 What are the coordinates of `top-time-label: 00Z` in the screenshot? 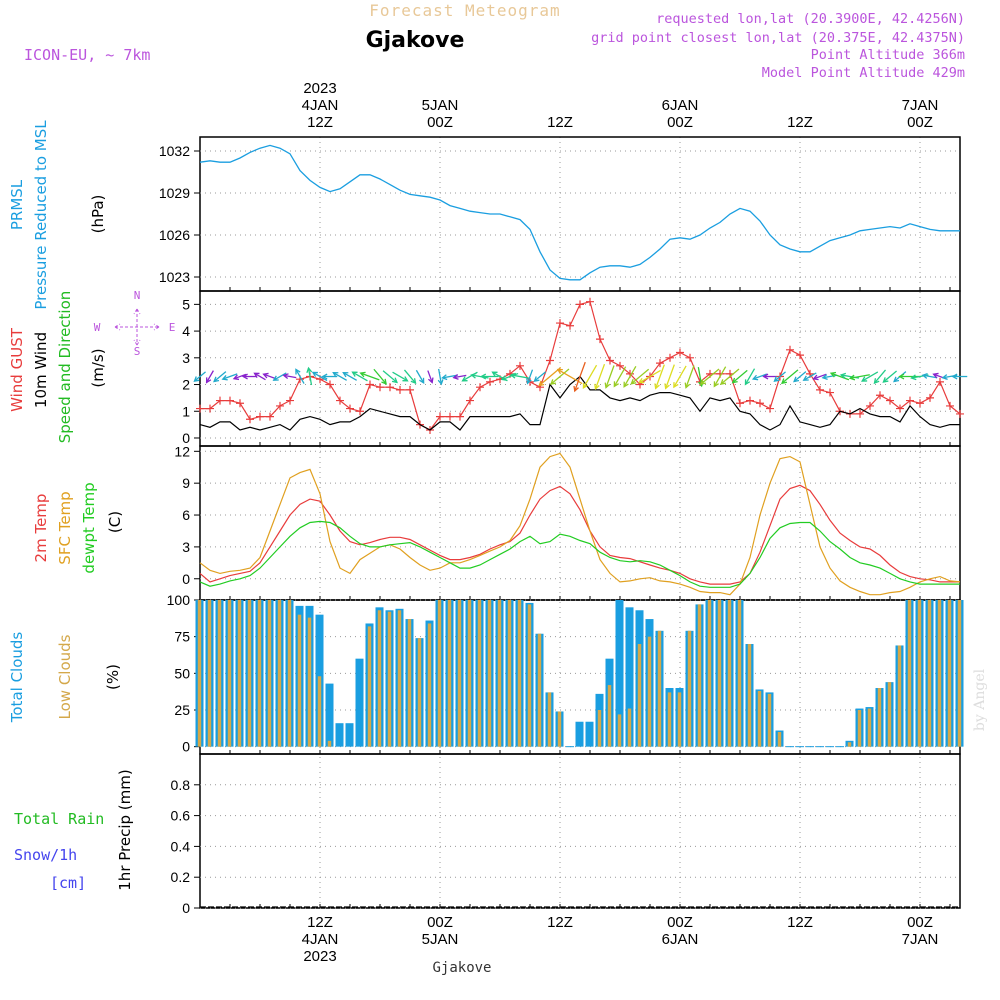 It's located at (680, 122).